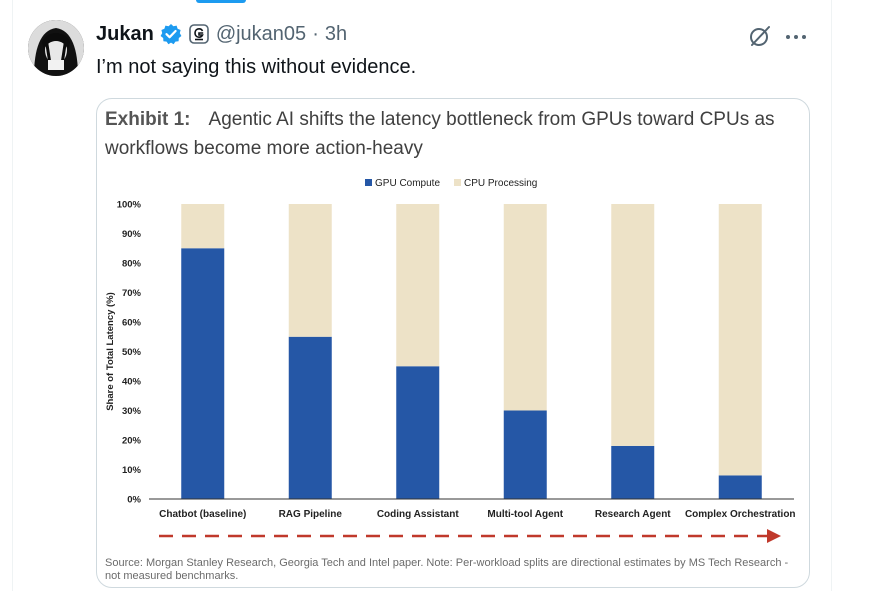 The image size is (881, 591). Describe the element at coordinates (256, 67) in the screenshot. I see `tweet-text: I’m not saying this without evidence.` at that location.